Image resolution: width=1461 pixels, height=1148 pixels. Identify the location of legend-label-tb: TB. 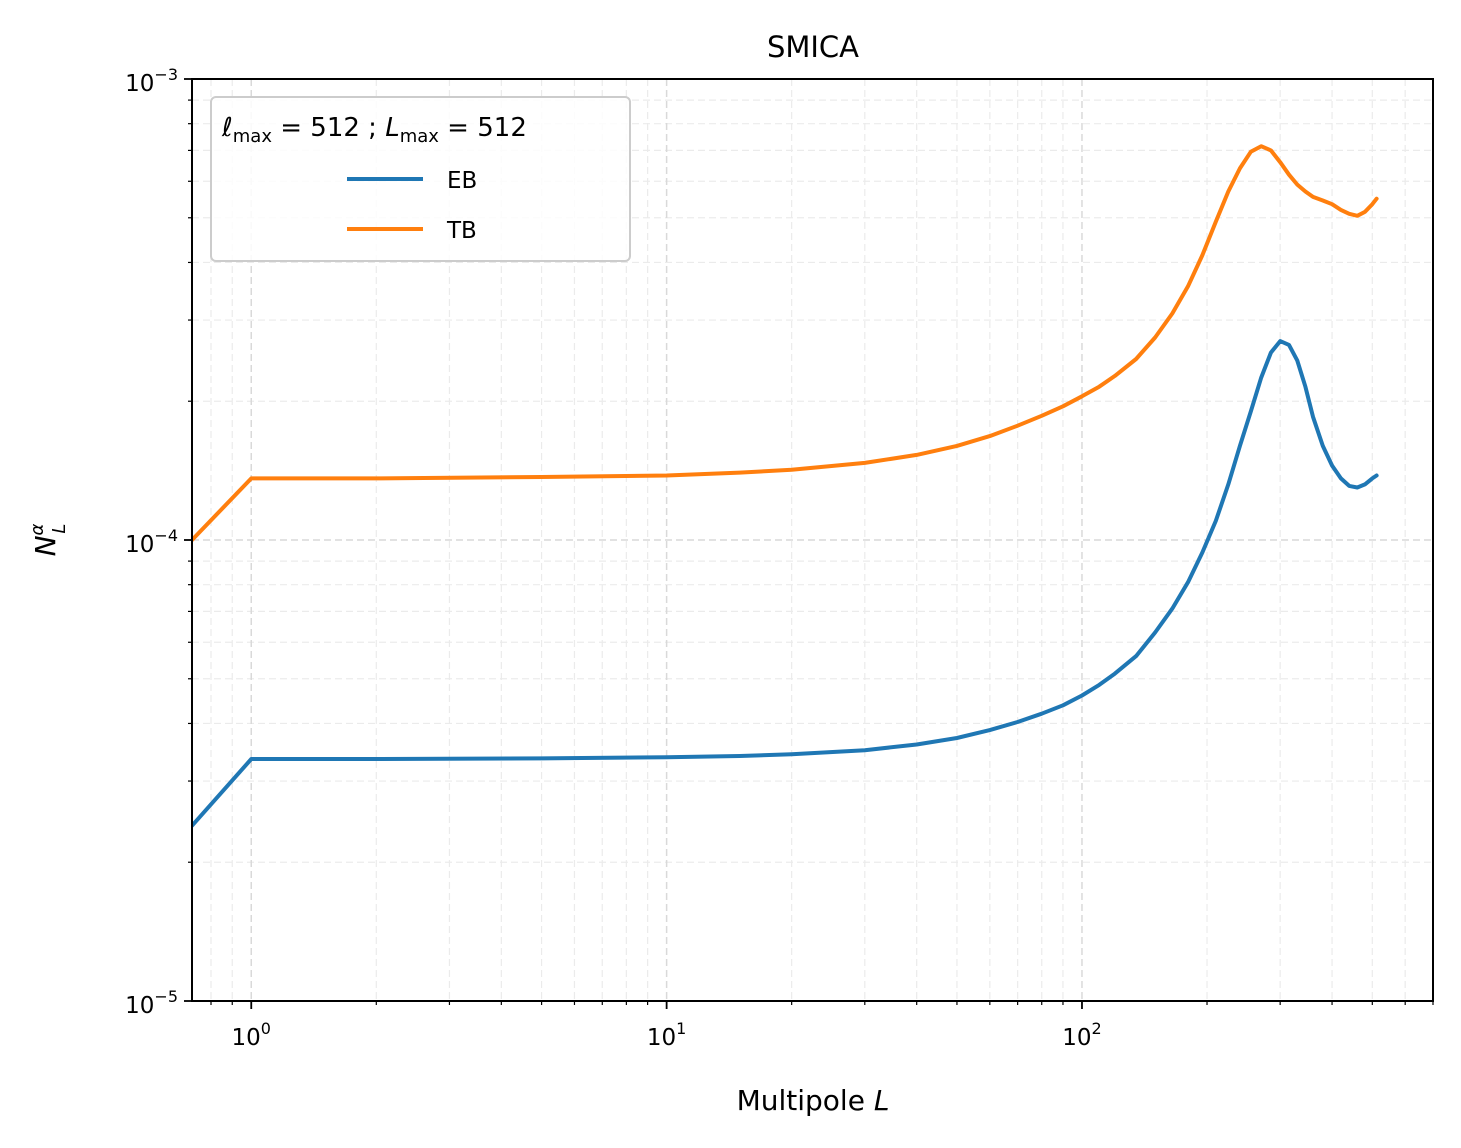
(461, 231).